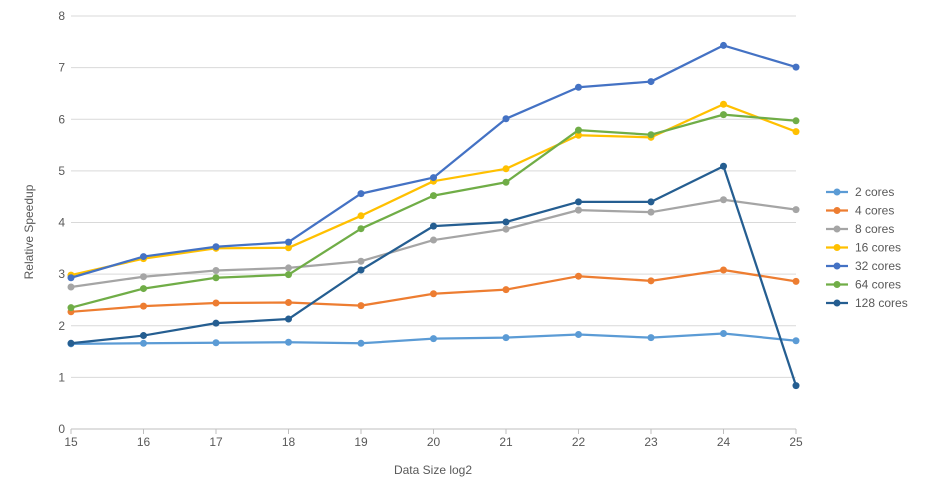 This screenshot has width=925, height=496. I want to click on legend-label: 16 cores, so click(878, 248).